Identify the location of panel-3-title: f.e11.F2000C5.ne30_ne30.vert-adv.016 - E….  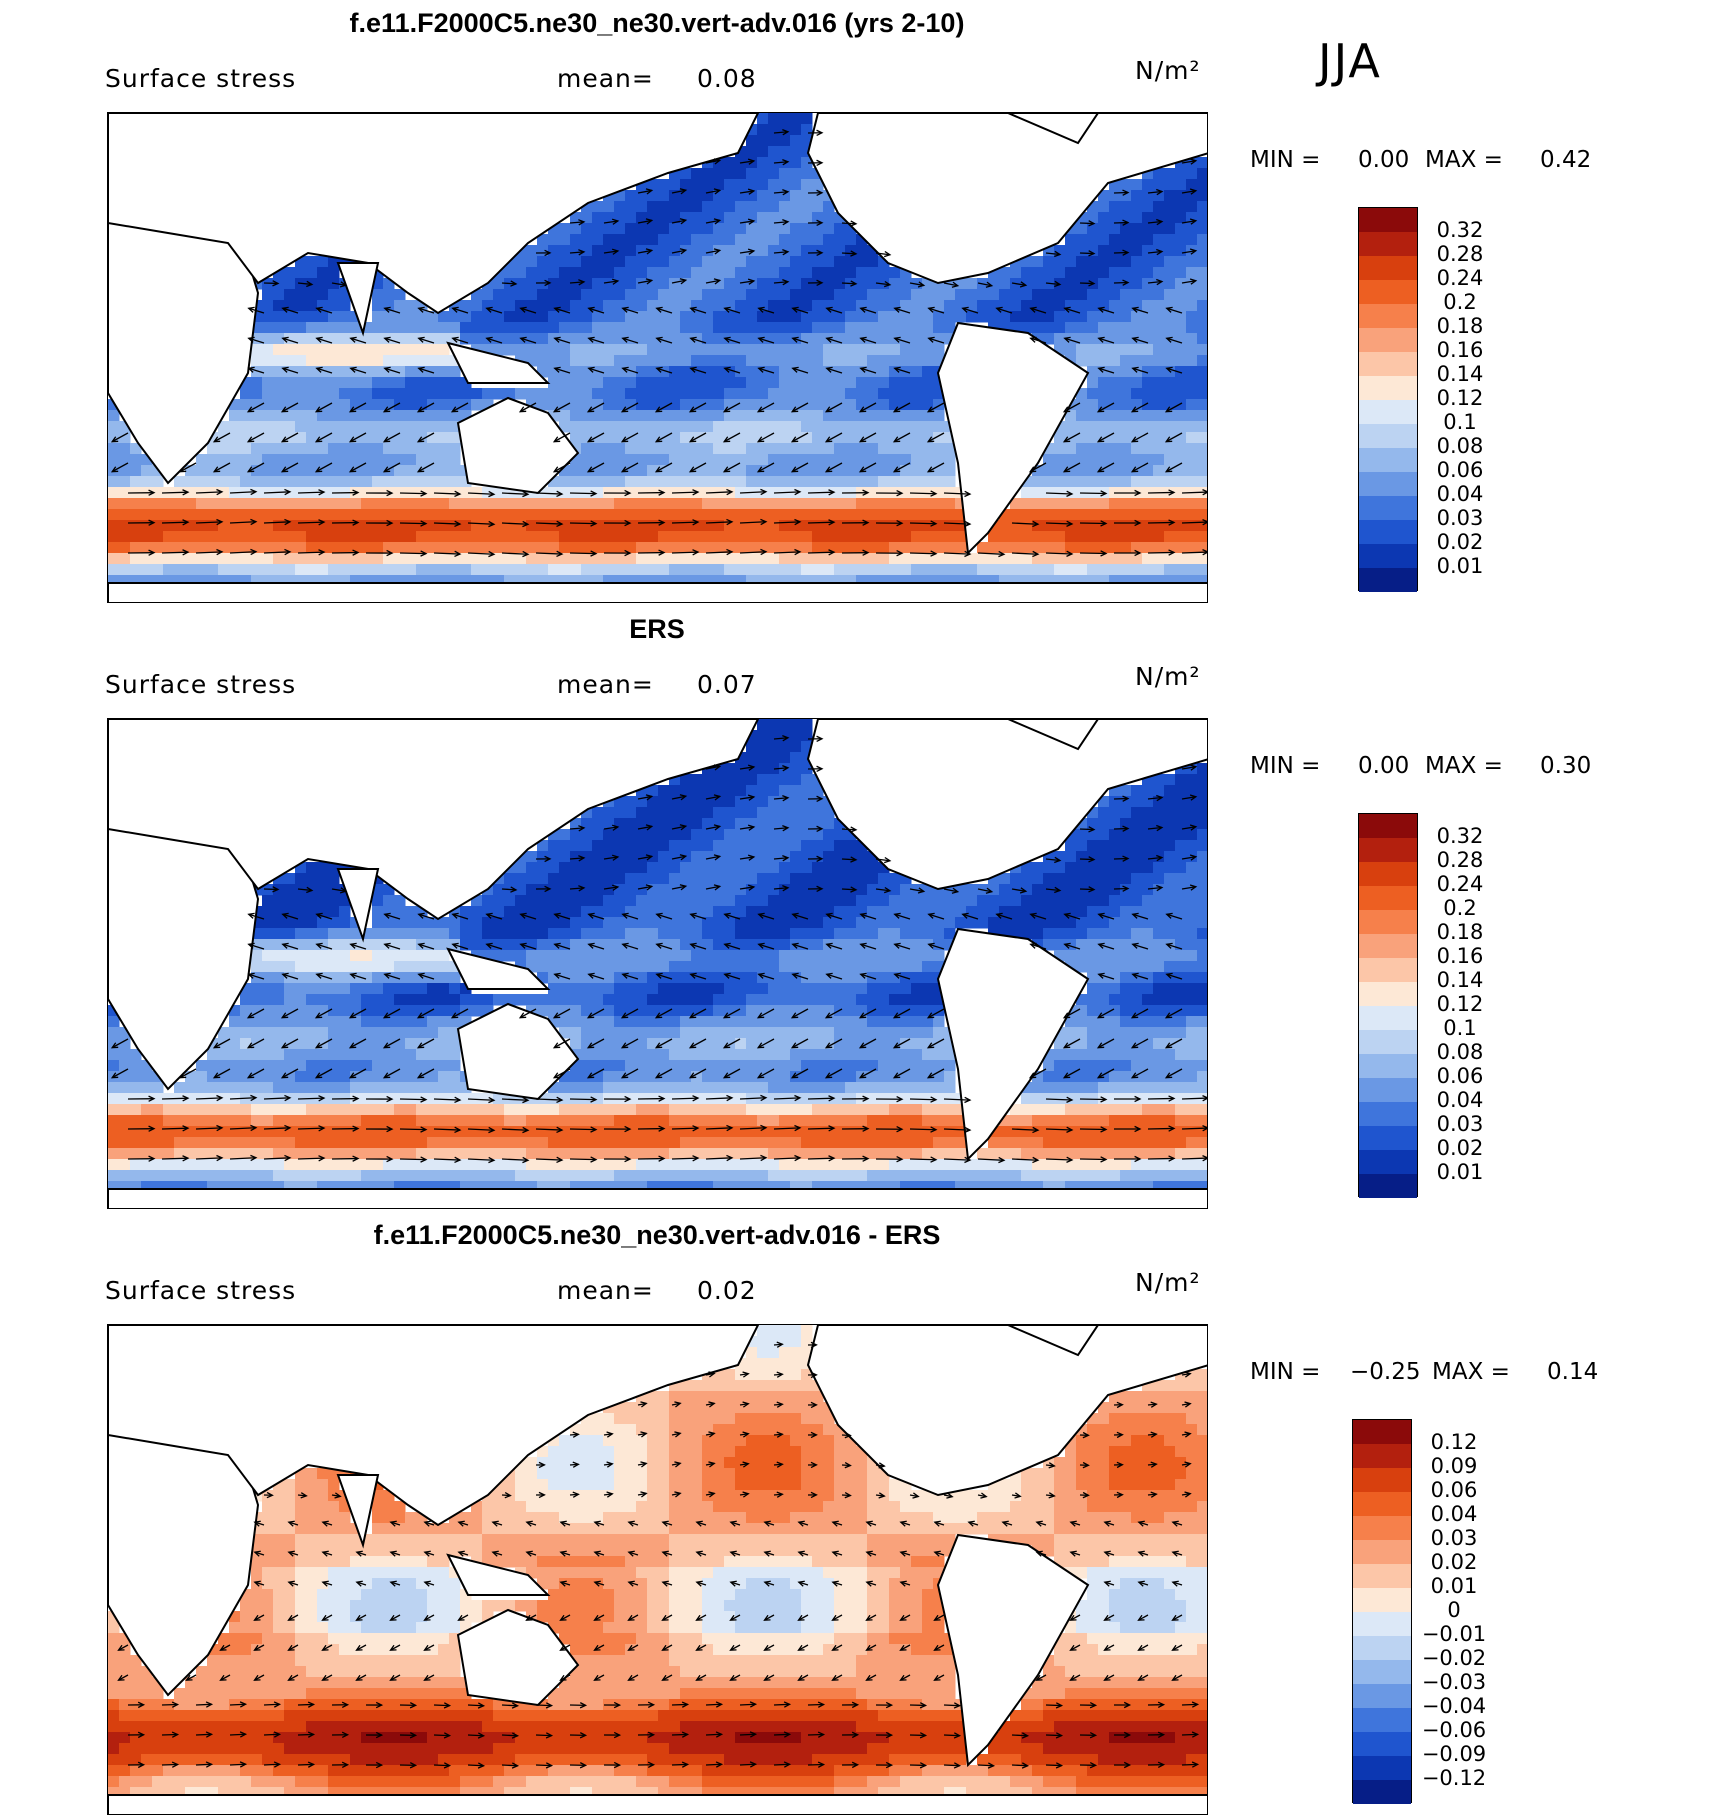
(657, 1235).